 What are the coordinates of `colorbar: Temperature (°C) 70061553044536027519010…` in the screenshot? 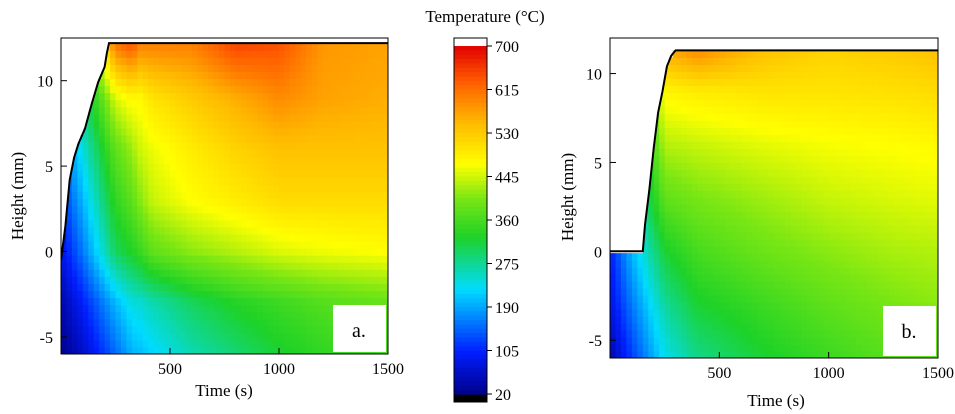 It's located at (484, 205).